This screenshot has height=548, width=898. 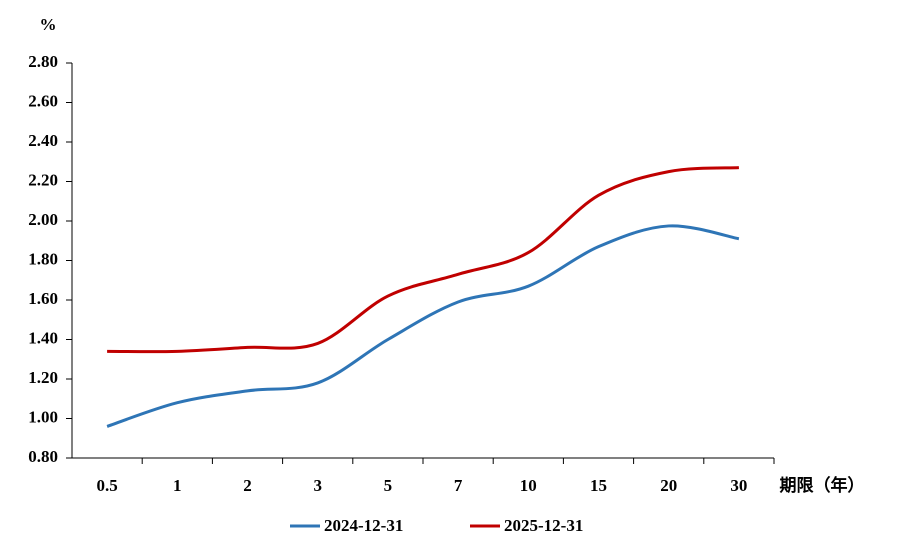 I want to click on x-axis-label: 期限（年）, so click(x=822, y=485).